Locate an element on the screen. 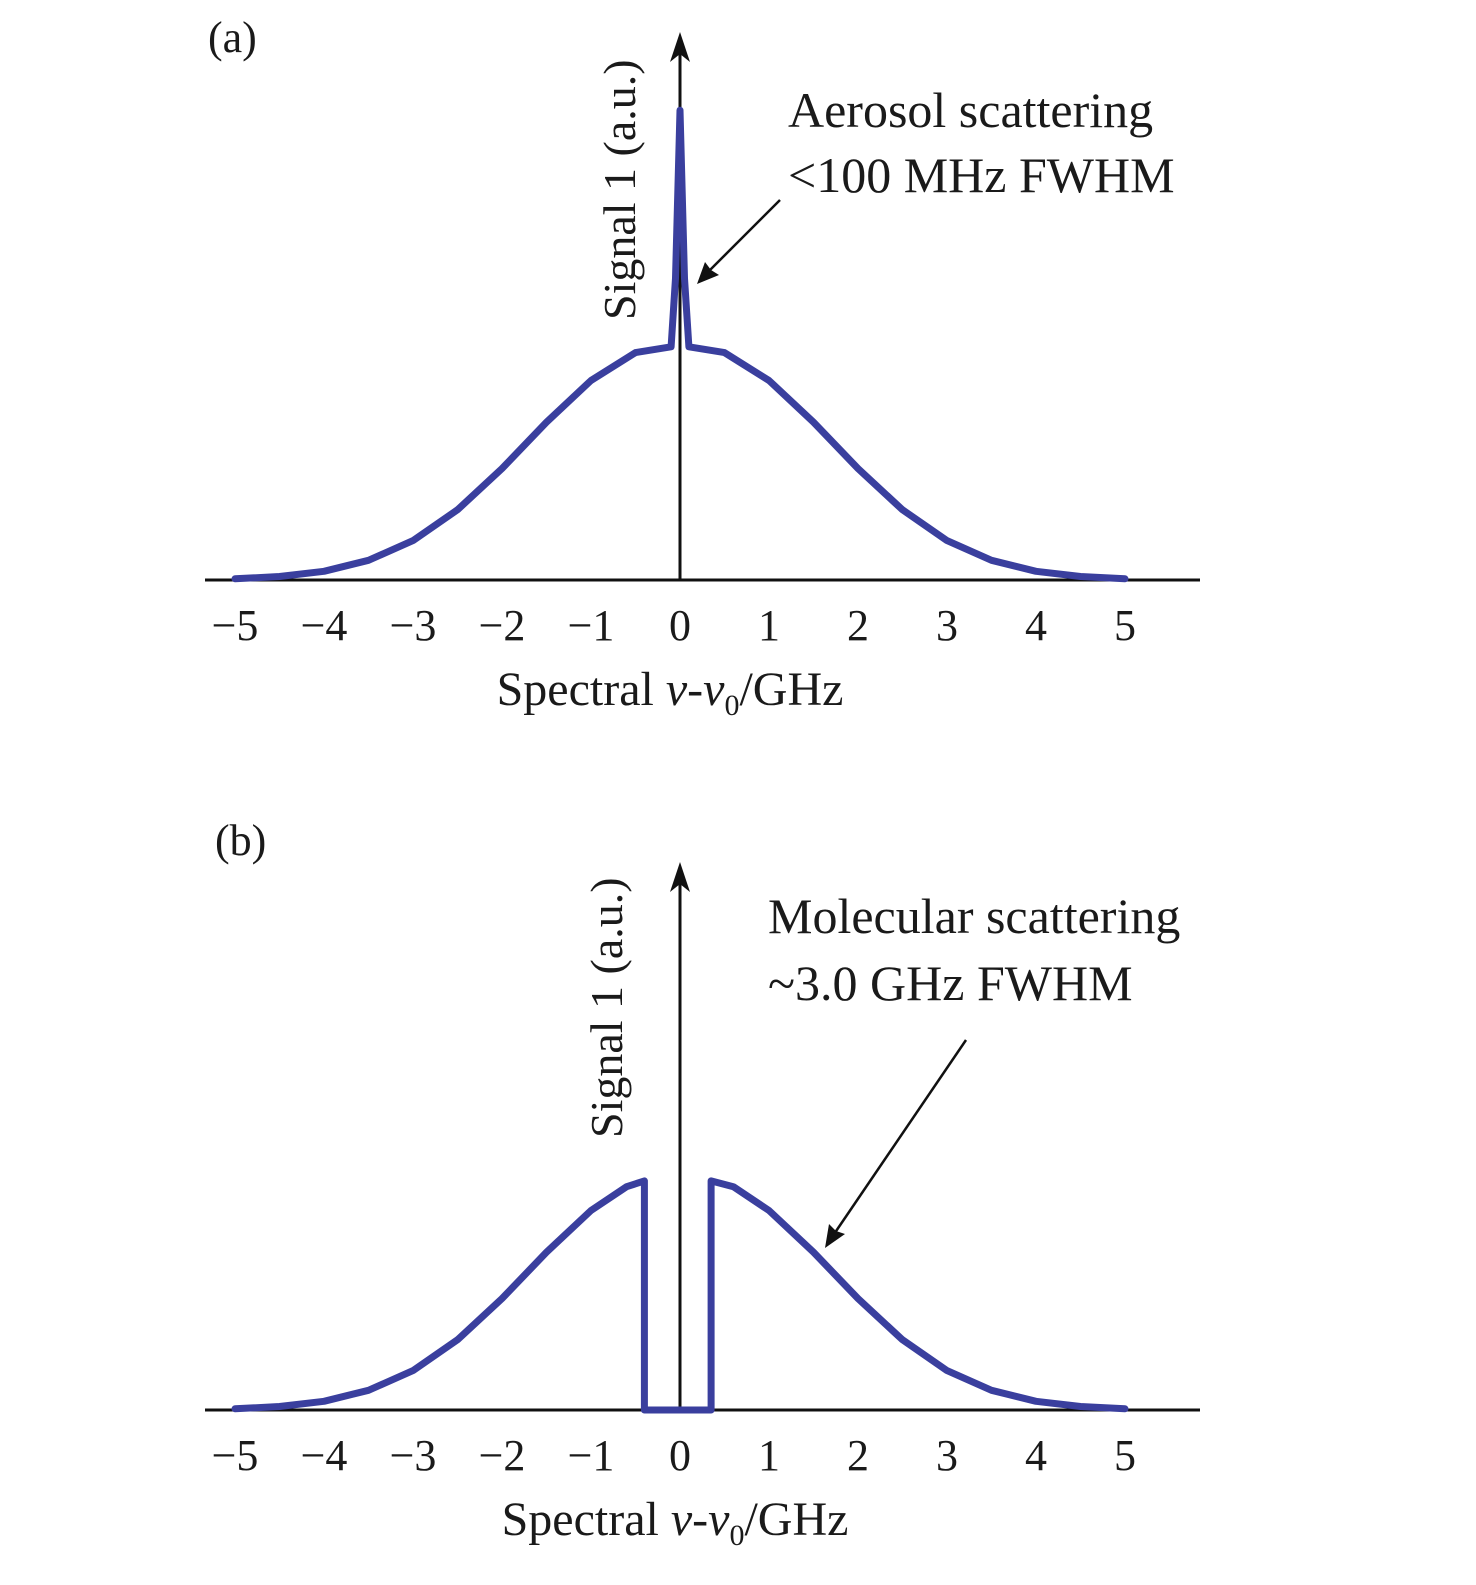  panel-a-x-axis-label: Spectral v-v0/GHz is located at coordinates (670, 692).